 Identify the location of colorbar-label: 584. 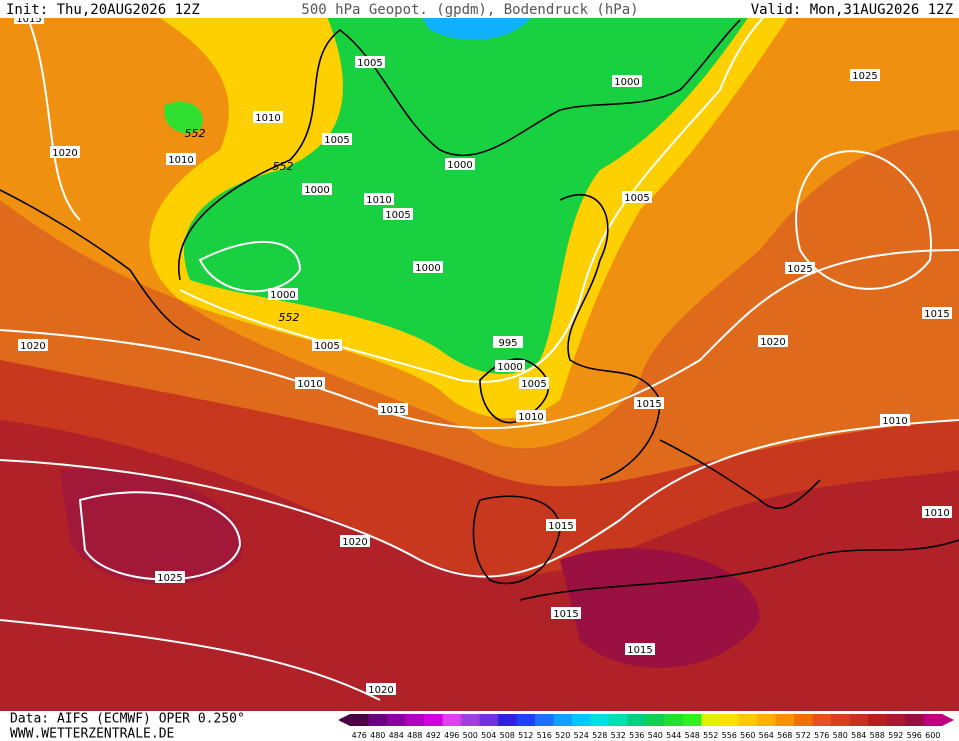
(858, 735).